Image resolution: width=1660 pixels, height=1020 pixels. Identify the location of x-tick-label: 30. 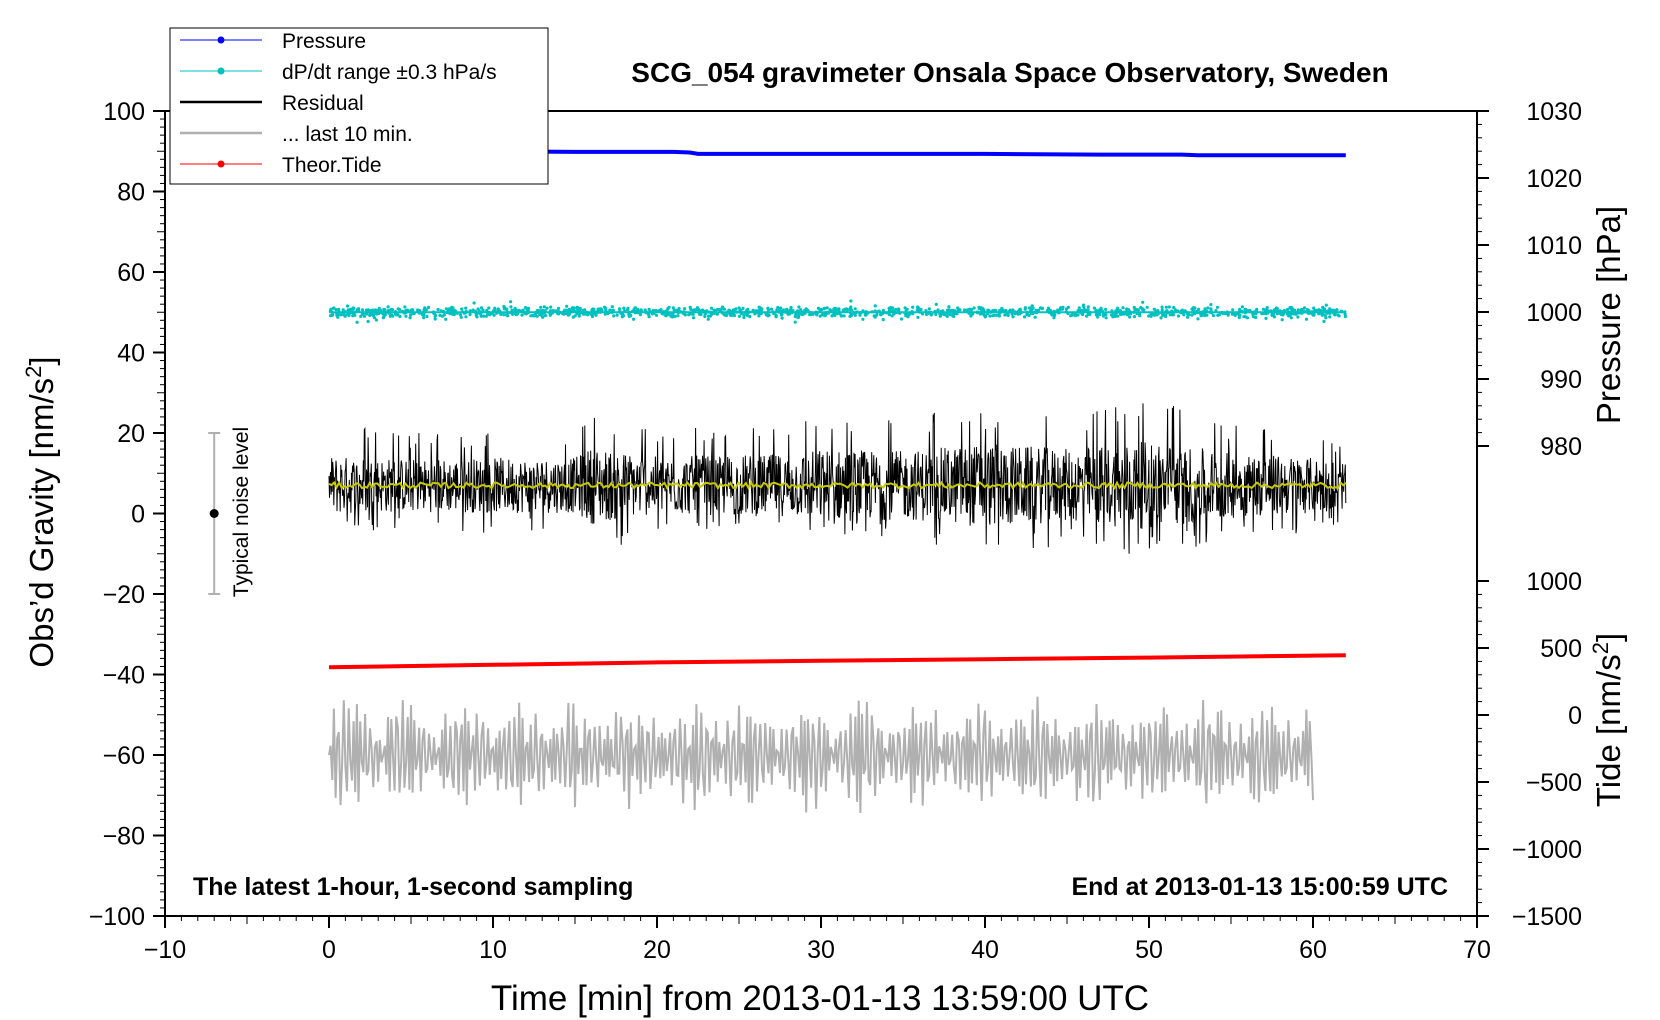
(821, 950).